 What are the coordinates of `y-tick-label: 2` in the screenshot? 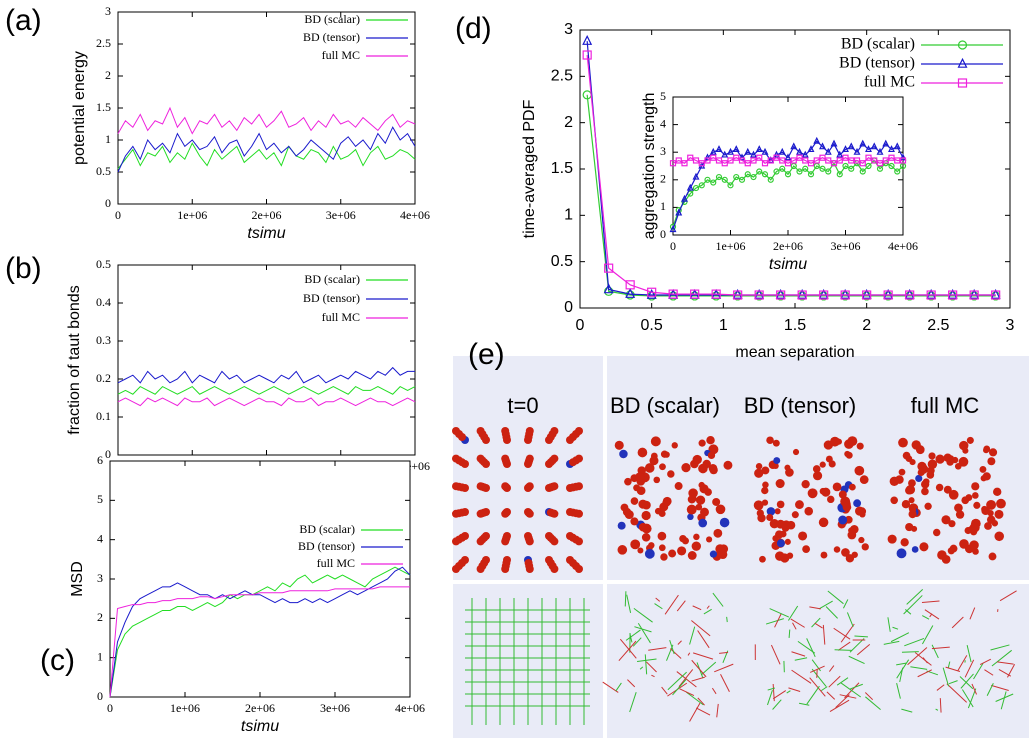 It's located at (108, 75).